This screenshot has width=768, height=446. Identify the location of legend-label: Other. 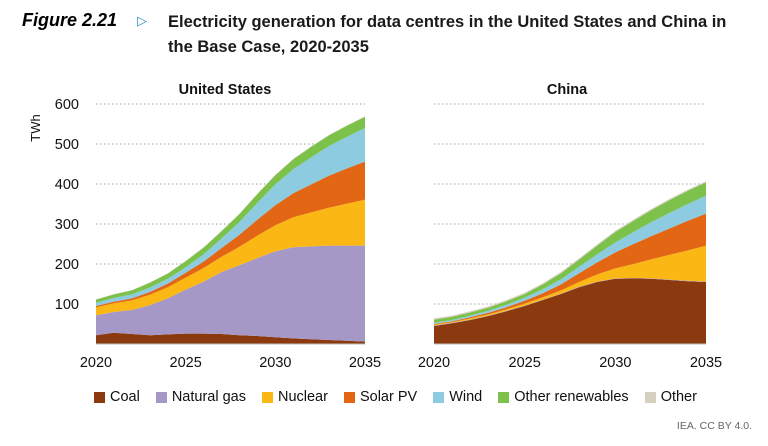
(678, 397).